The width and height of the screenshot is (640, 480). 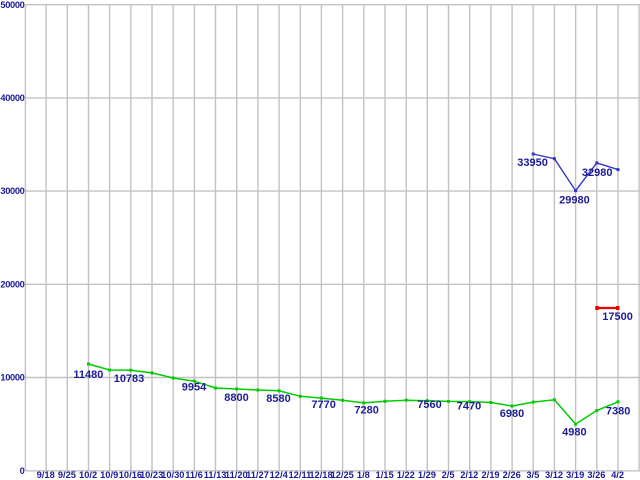 What do you see at coordinates (490, 475) in the screenshot?
I see `svg-text: 2/19` at bounding box center [490, 475].